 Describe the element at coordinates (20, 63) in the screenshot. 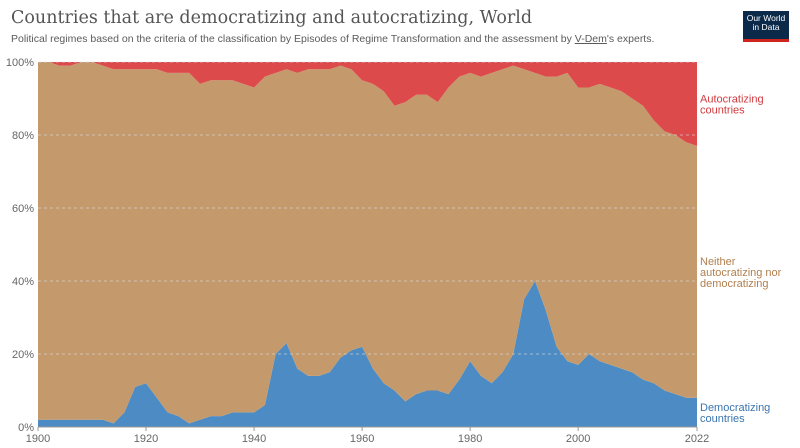

I see `y-tick-label: 100%` at that location.